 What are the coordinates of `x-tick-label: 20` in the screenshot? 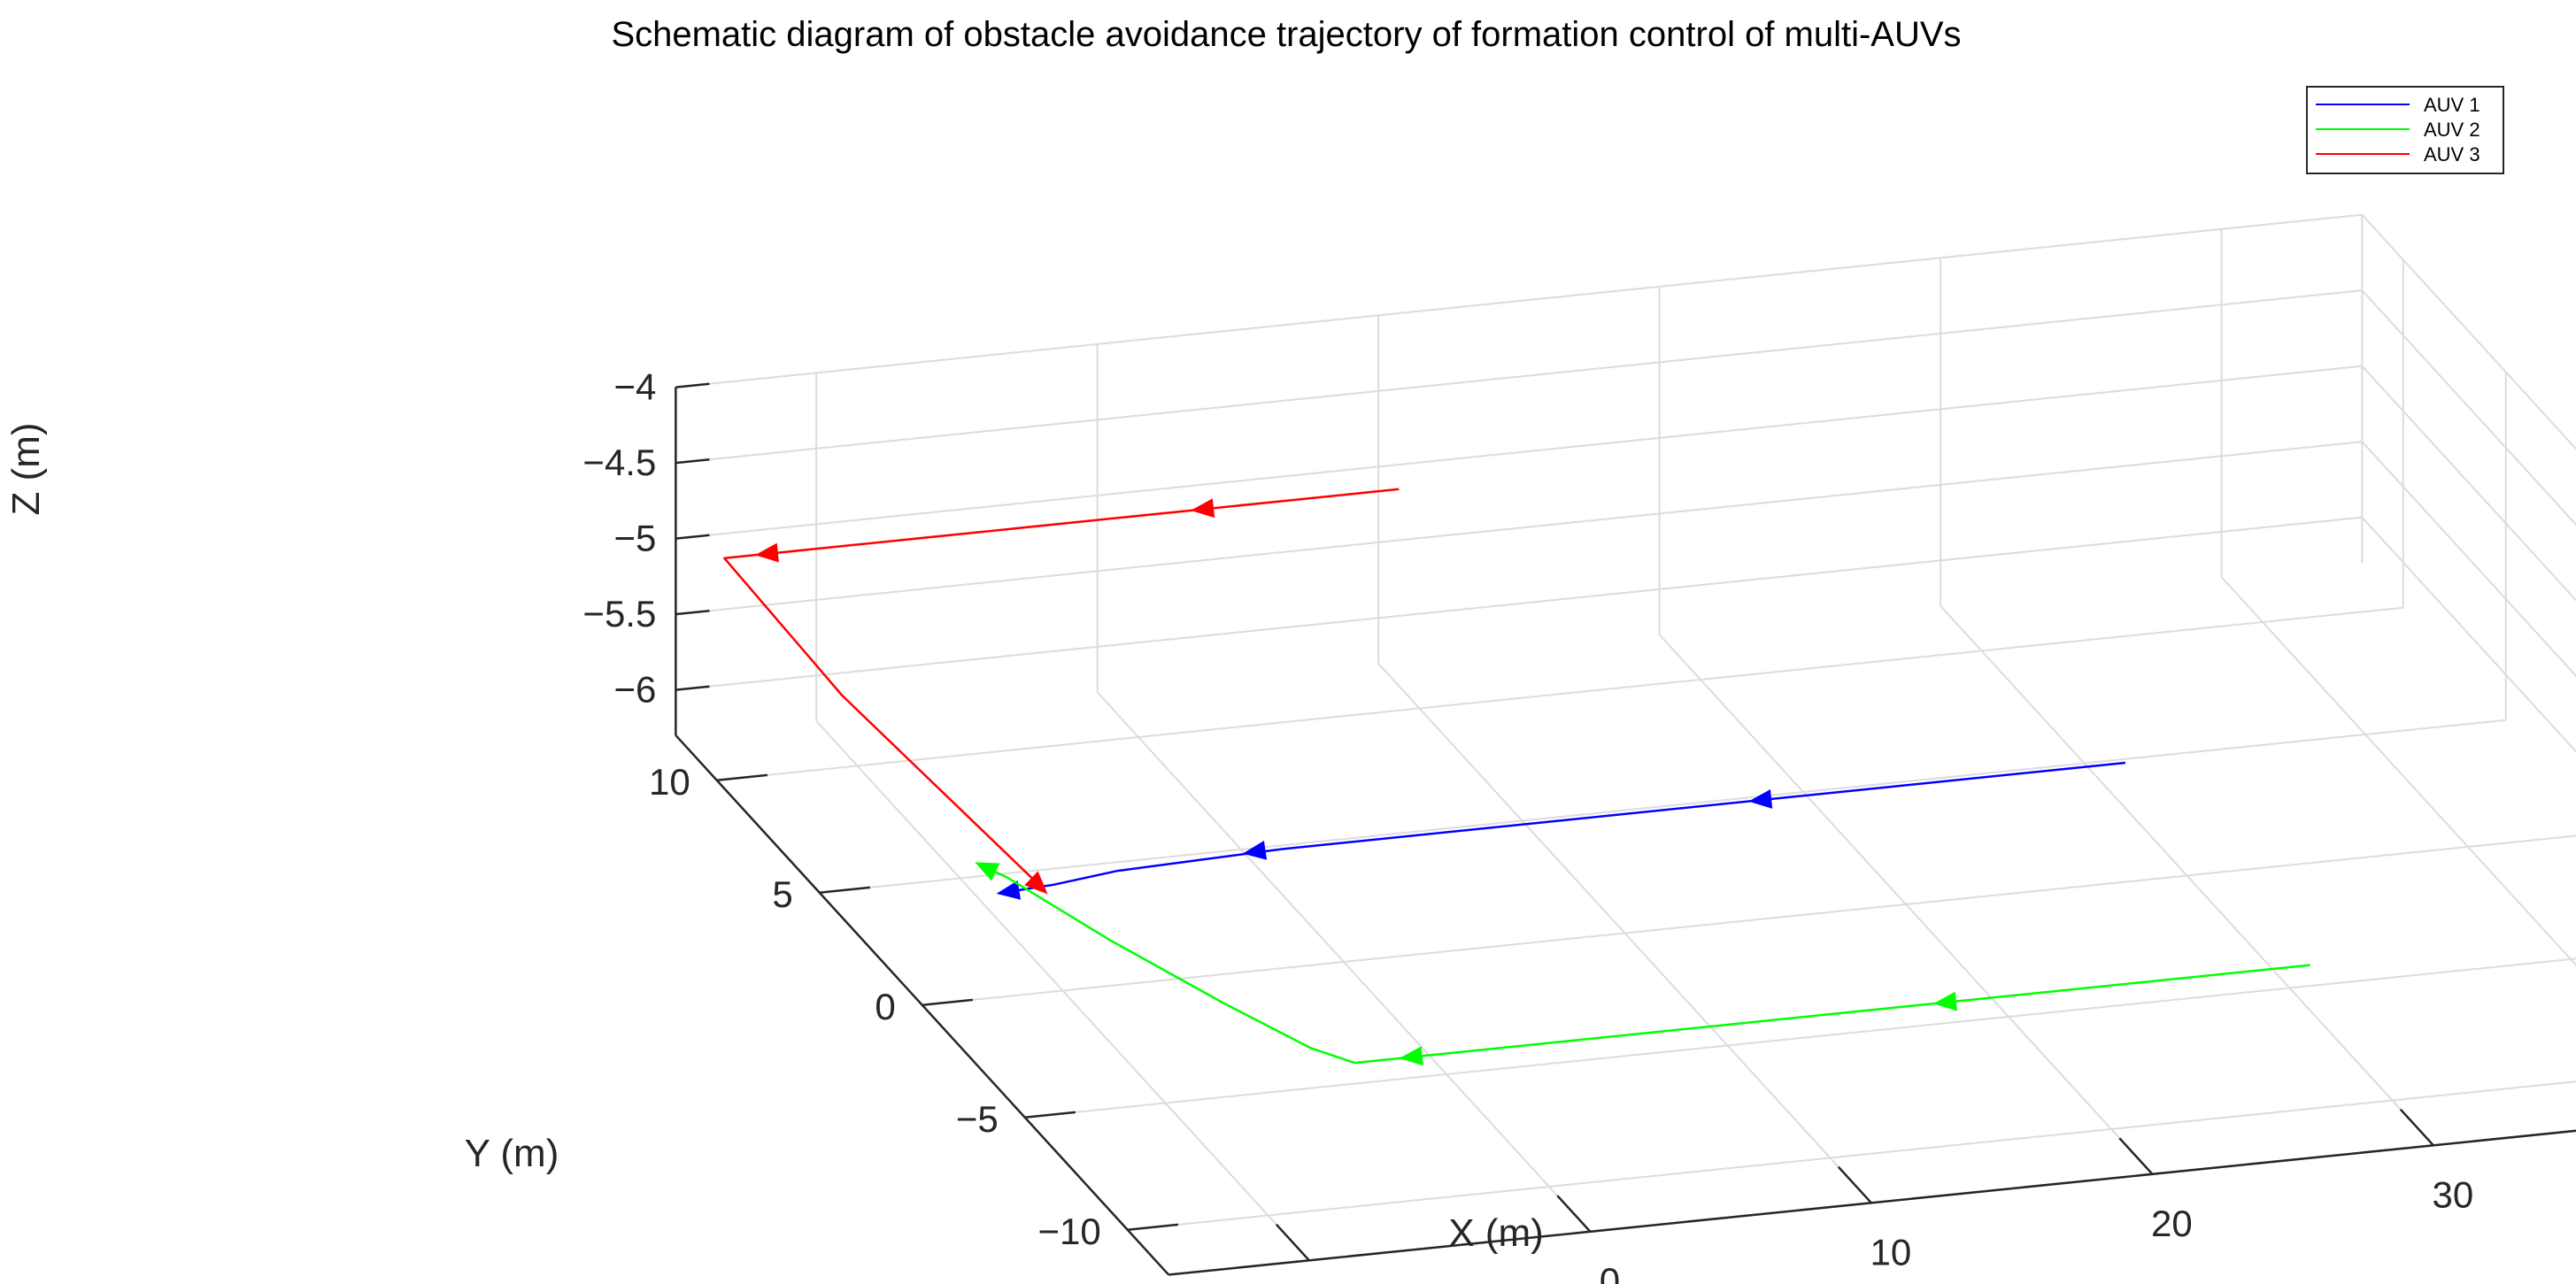 It's located at (2172, 1224).